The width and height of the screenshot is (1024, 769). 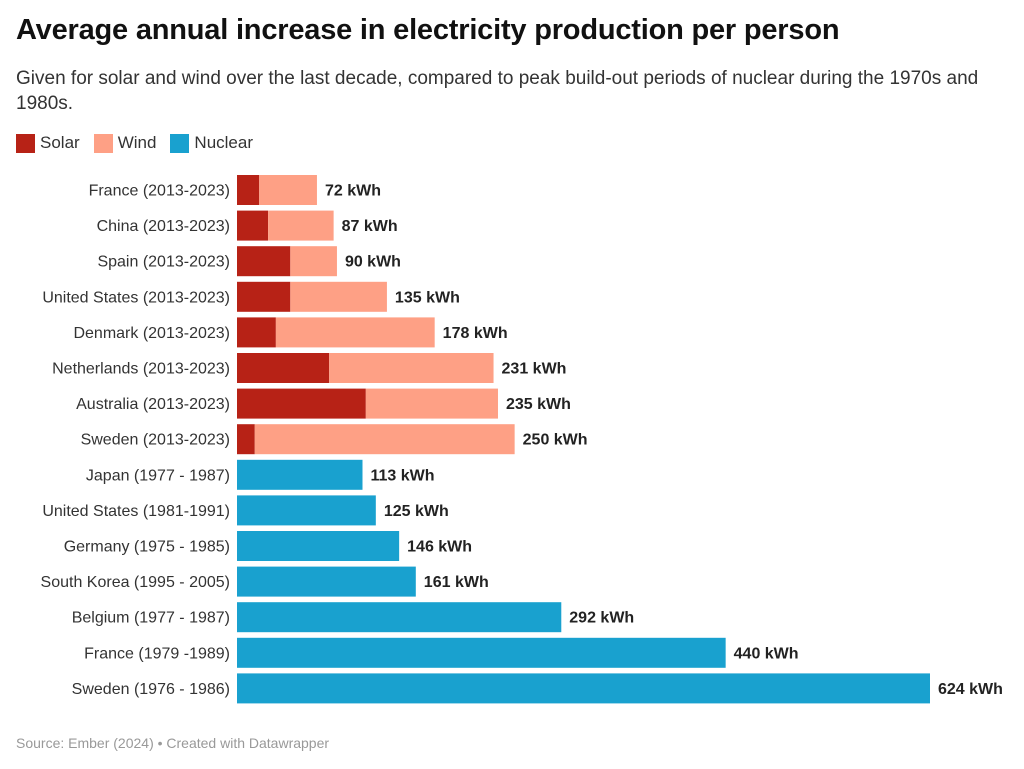 I want to click on bar-row-china-2013-2023: China (2013-2023) 87 kWh, so click(x=247, y=225).